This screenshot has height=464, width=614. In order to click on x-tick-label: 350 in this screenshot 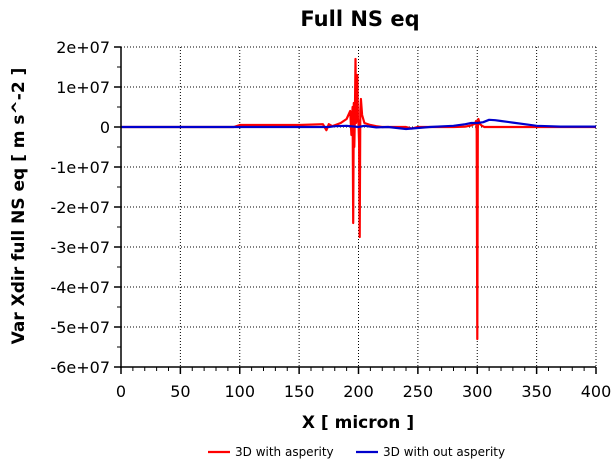, I will do `click(536, 391)`.